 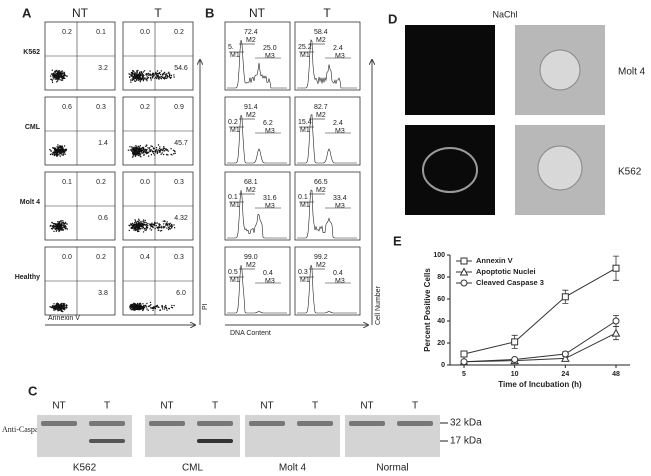 What do you see at coordinates (270, 206) in the screenshot?
I see `gate-name: M3` at bounding box center [270, 206].